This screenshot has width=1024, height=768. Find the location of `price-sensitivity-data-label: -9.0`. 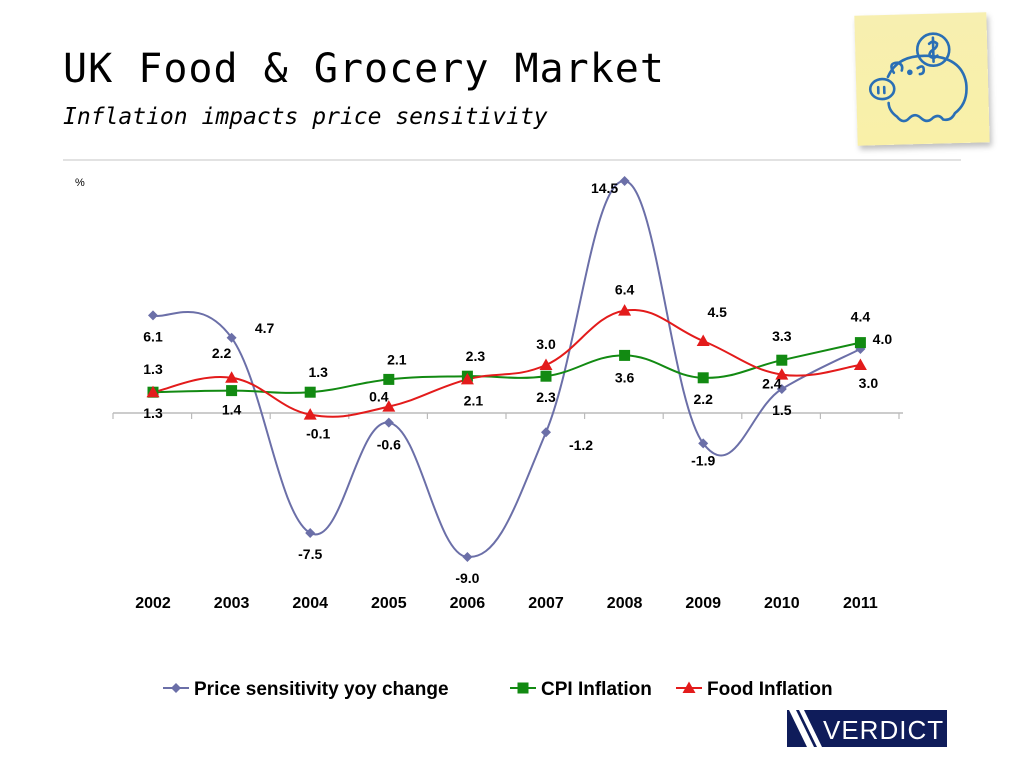

price-sensitivity-data-label: -9.0 is located at coordinates (467, 578).